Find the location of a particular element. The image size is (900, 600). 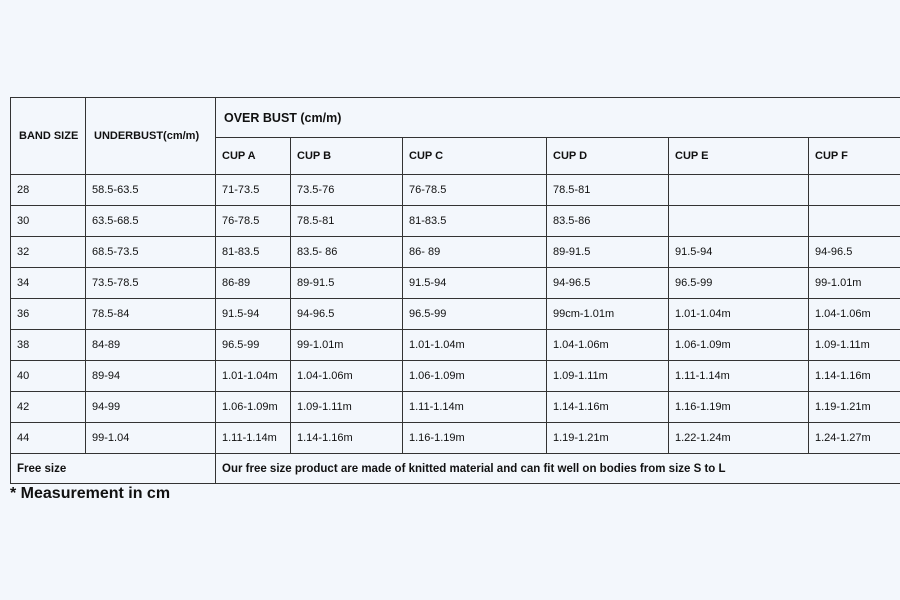

underbust-cell: 73.5-78.5 is located at coordinates (150, 283).